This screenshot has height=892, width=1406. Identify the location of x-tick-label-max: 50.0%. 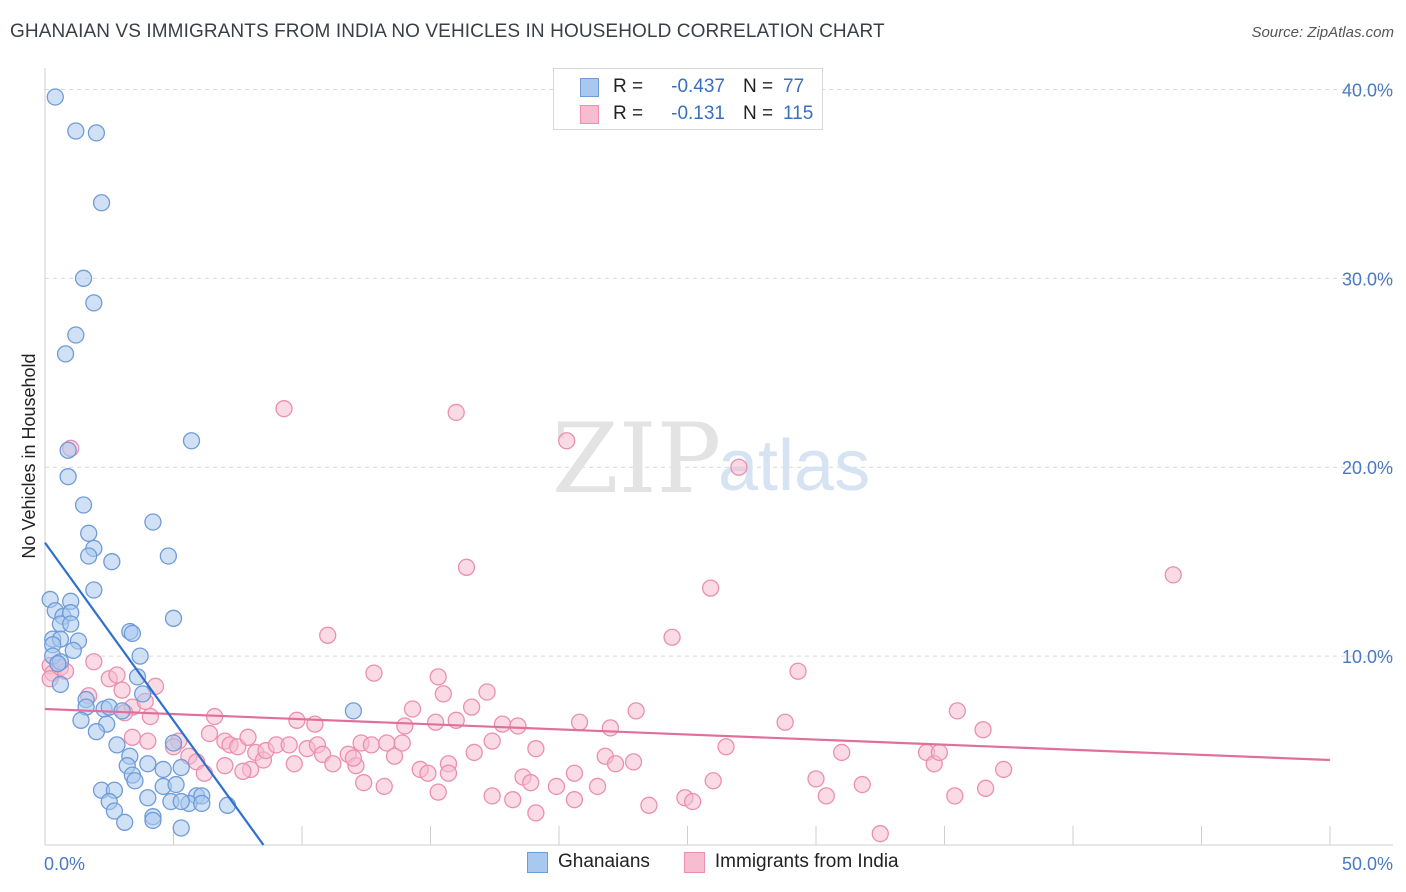
(1367, 864).